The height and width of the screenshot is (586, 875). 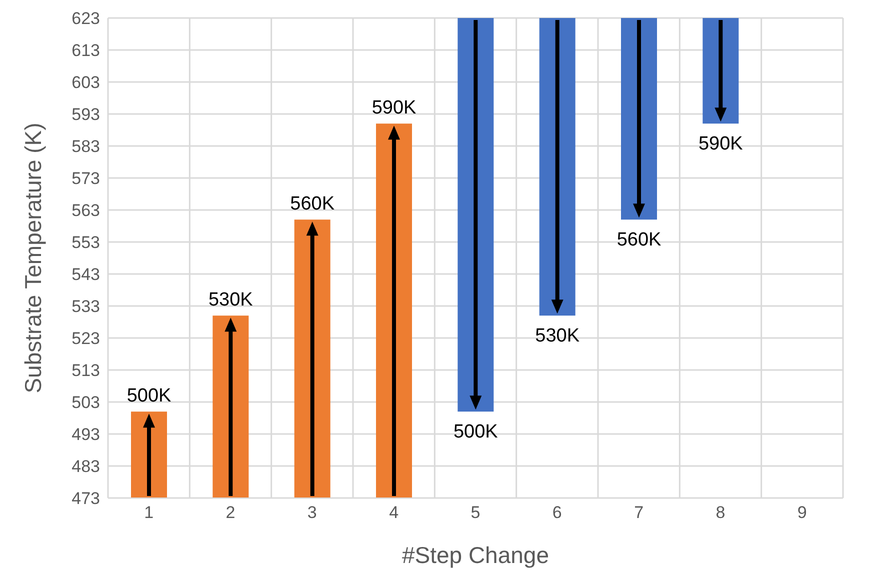 What do you see at coordinates (557, 512) in the screenshot?
I see `x-tick-label: 6` at bounding box center [557, 512].